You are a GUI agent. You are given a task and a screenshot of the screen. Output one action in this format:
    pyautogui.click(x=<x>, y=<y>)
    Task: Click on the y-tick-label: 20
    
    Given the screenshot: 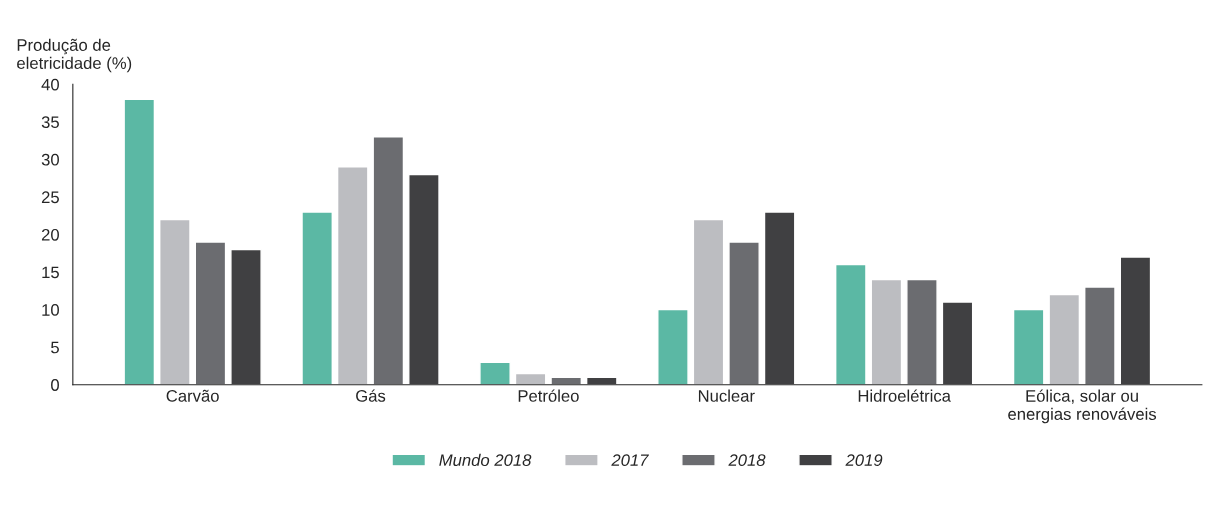 What is the action you would take?
    pyautogui.click(x=50, y=234)
    